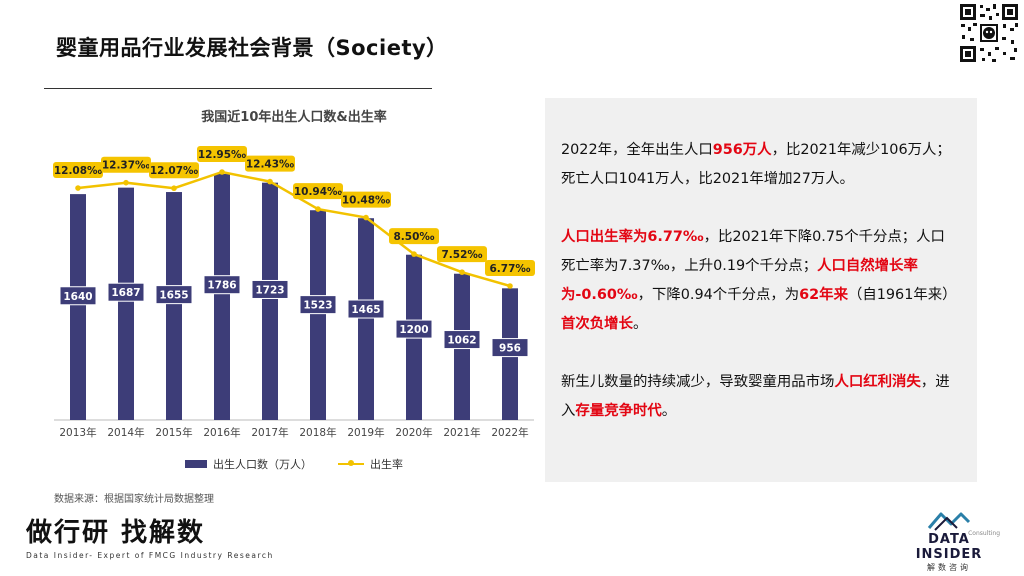 This screenshot has height=576, width=1024. I want to click on p2-highlight-62-years: 62年来, so click(823, 295).